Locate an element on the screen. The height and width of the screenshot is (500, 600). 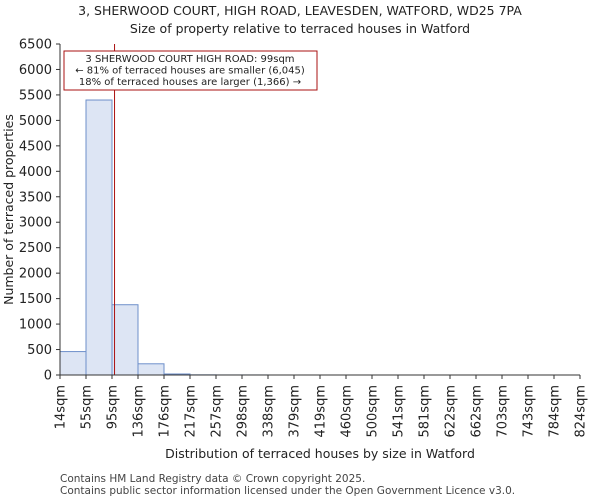
x-tick-label: 176sqm is located at coordinates (165, 411).